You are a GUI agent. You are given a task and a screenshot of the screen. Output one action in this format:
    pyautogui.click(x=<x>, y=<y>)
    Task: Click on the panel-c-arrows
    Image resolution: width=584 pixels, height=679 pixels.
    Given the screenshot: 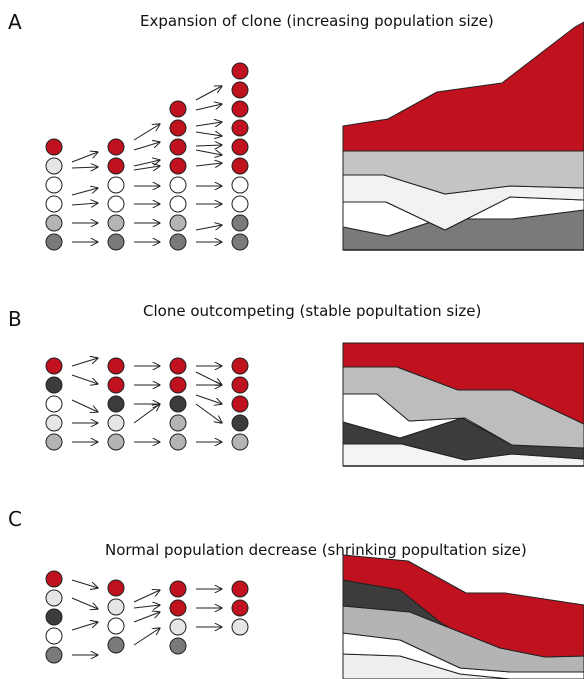 What is the action you would take?
    pyautogui.click(x=146, y=617)
    